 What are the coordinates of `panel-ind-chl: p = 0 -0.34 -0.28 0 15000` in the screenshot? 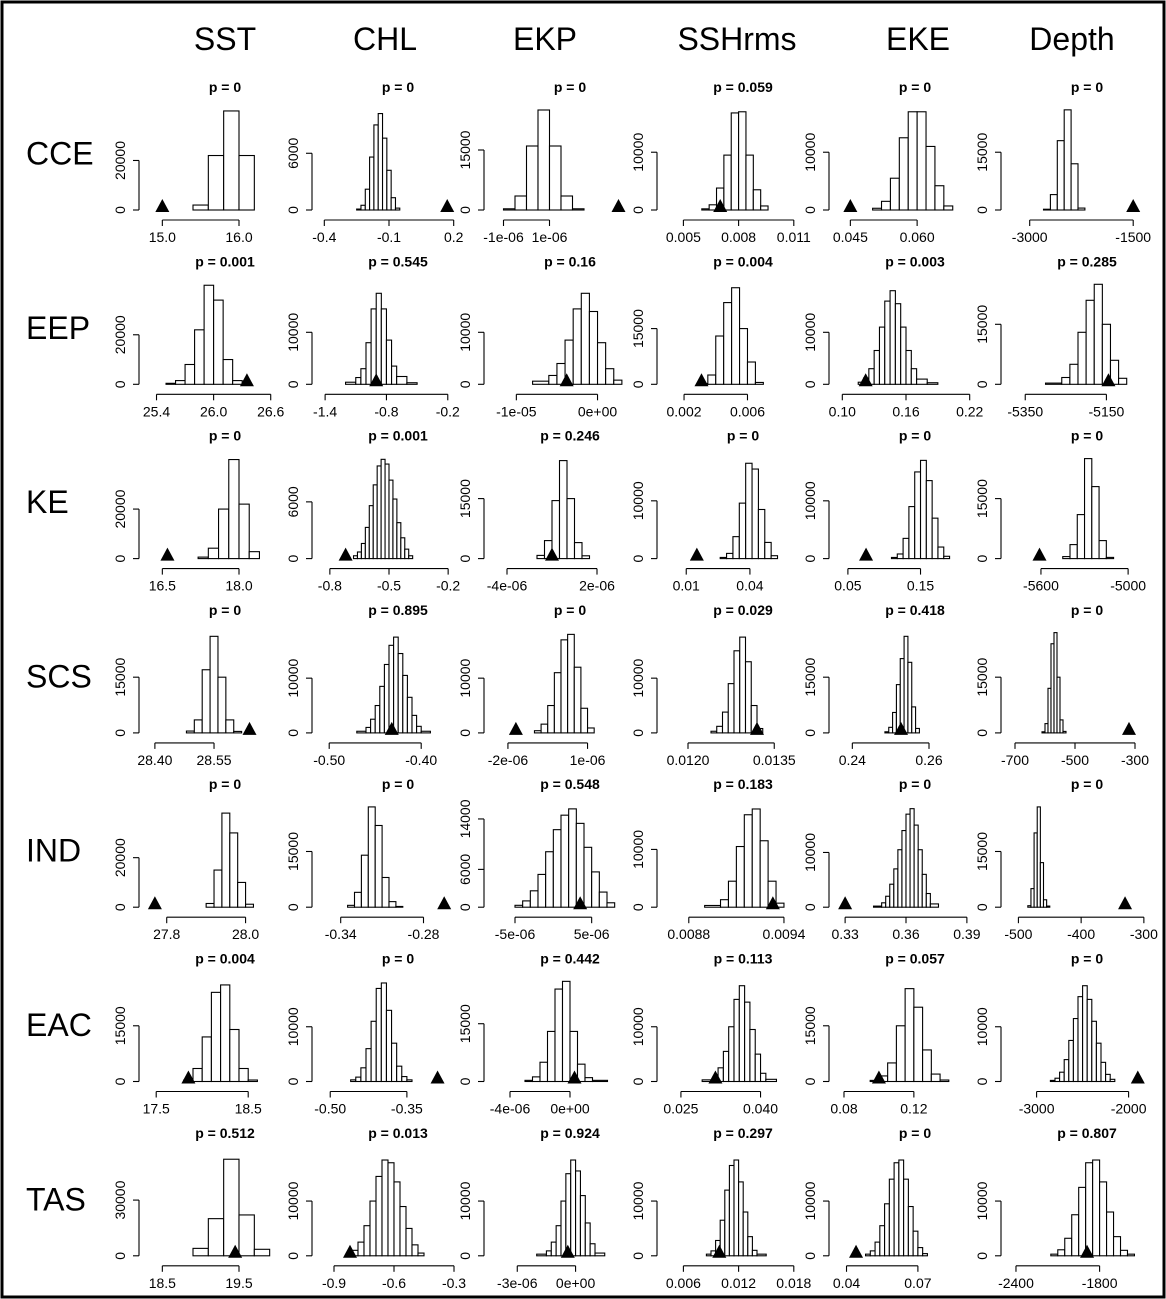 It's located at (368, 859).